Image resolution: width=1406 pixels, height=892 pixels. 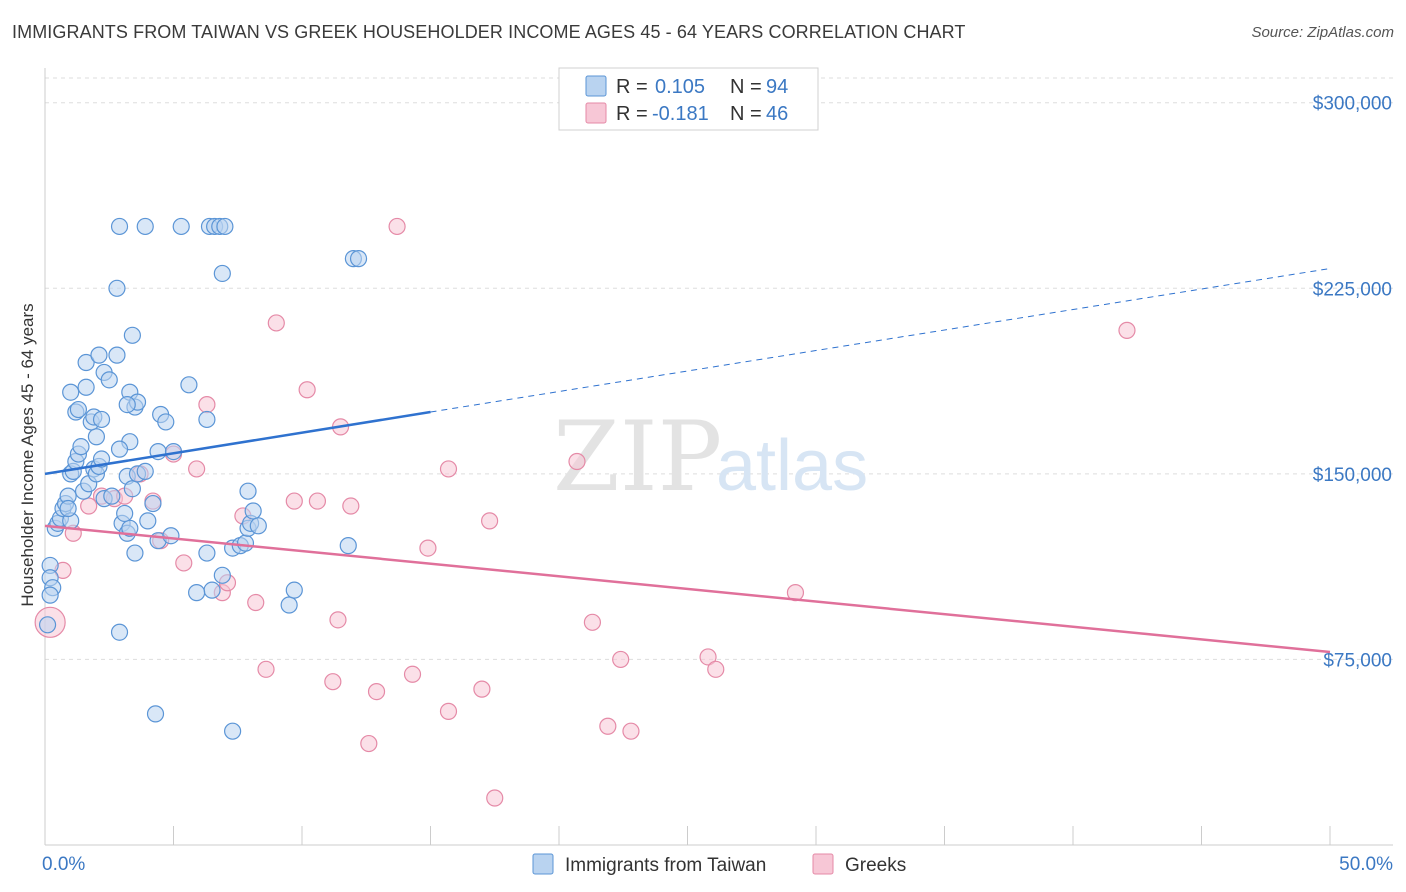 I want to click on chart-source: Source: ZipAtlas.com, so click(x=1322, y=32).